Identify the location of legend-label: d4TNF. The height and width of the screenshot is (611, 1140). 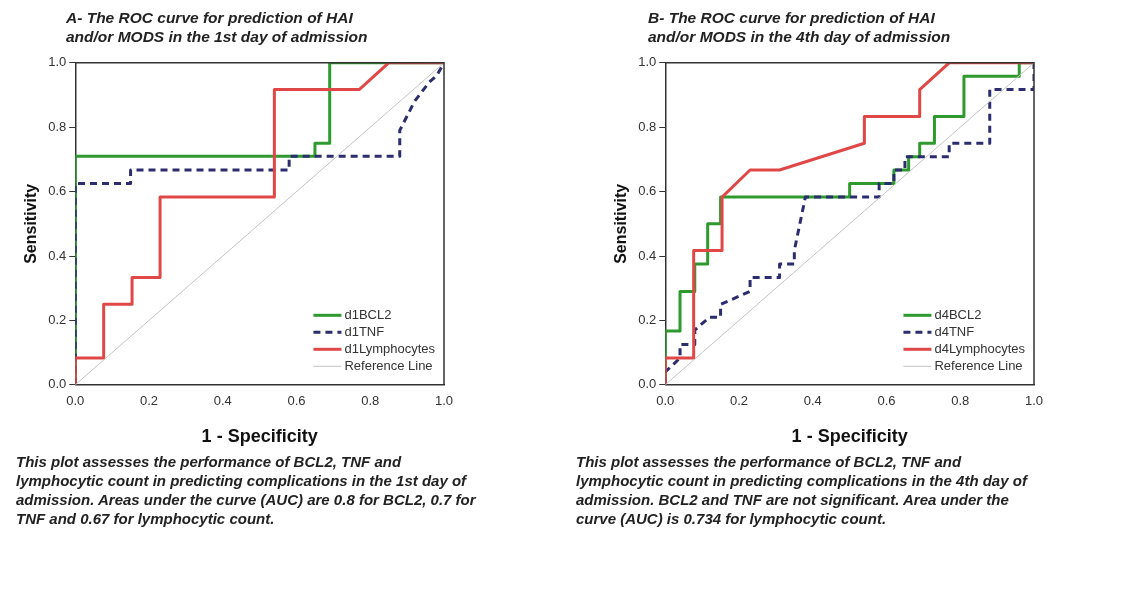
(954, 331).